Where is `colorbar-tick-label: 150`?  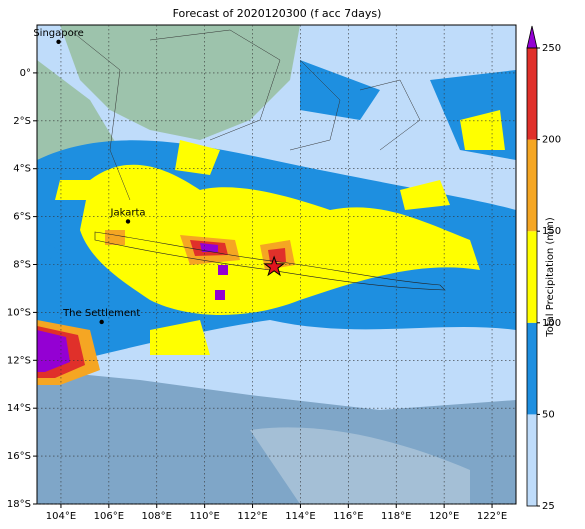 colorbar-tick-label: 150 is located at coordinates (551, 231).